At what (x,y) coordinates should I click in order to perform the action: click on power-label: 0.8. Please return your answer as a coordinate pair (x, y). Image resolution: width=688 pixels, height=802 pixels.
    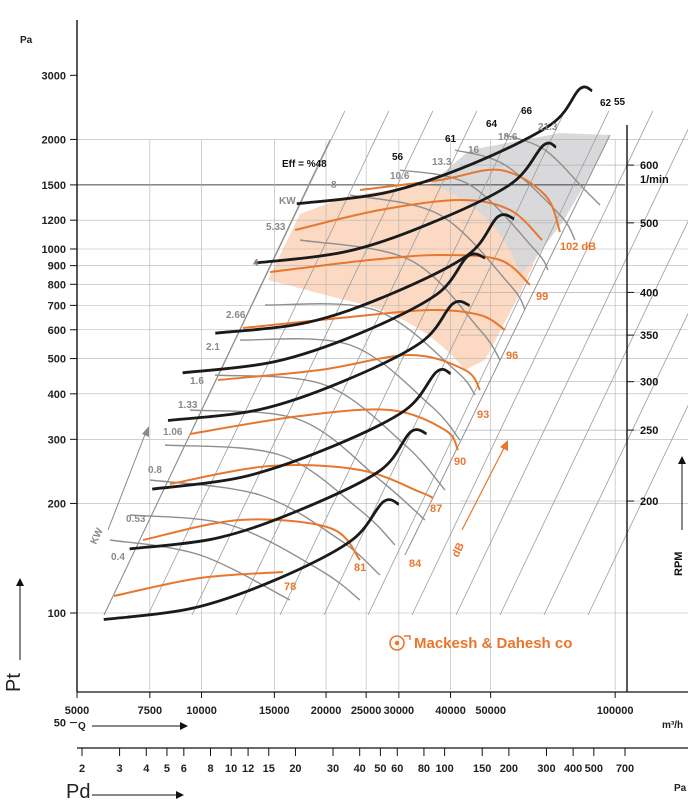
    Looking at the image, I should click on (155, 470).